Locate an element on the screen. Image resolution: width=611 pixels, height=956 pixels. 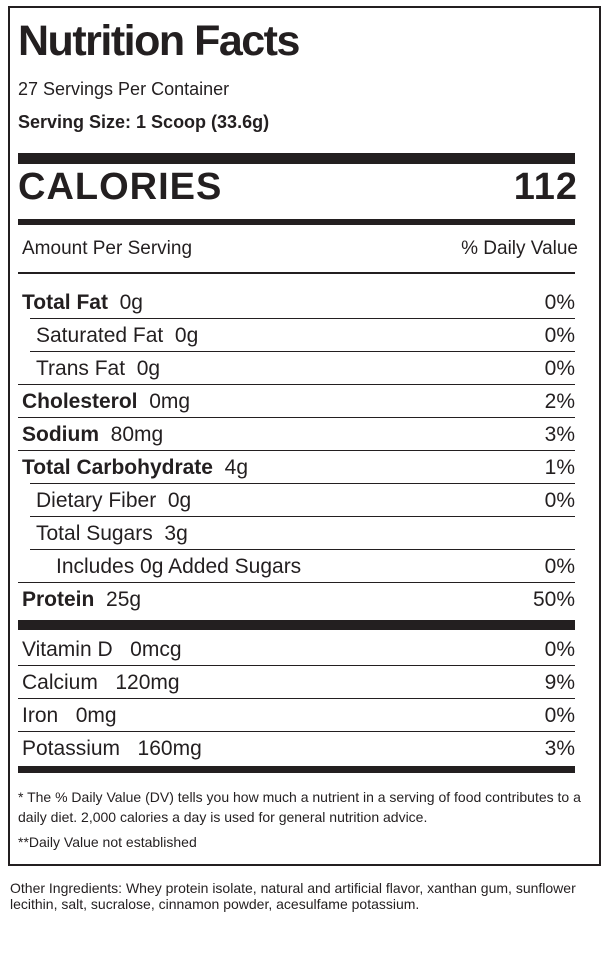
nutrient-label: Includes 0g Added Sugars is located at coordinates (179, 566).